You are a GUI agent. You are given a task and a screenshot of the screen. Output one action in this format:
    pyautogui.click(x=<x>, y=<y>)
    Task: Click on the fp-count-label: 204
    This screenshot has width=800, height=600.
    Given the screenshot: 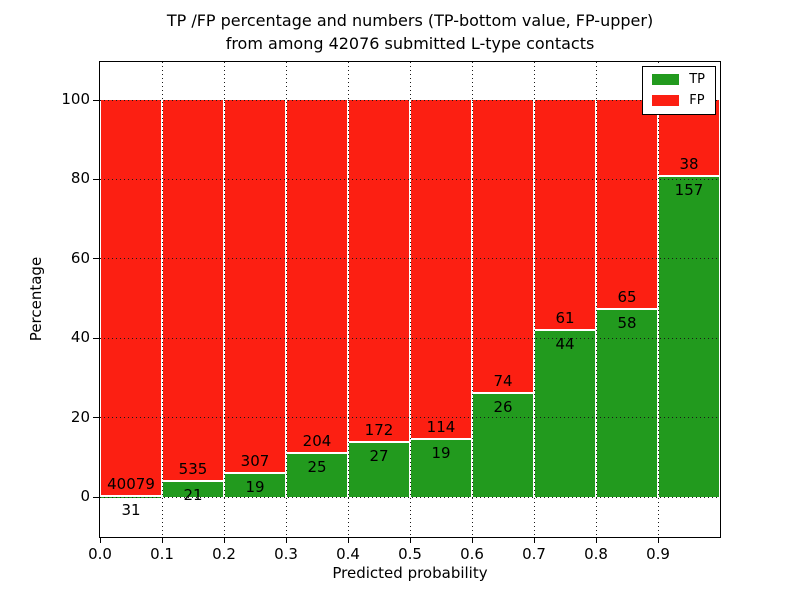 What is the action you would take?
    pyautogui.click(x=317, y=440)
    